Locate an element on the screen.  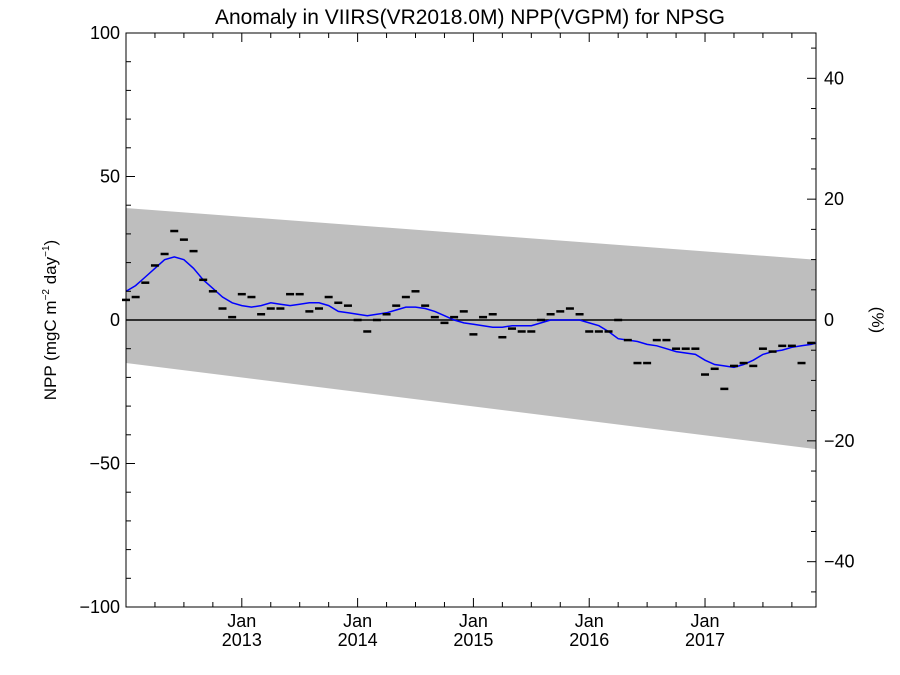
y-tick-label: 0 is located at coordinates (115, 320).